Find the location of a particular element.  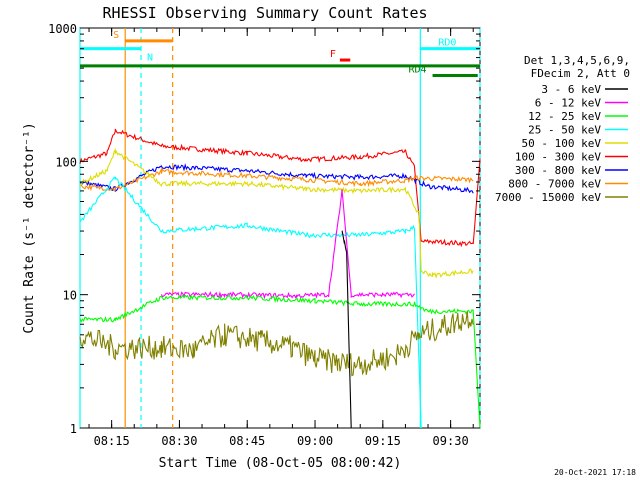

y-tick-label-0: 1 is located at coordinates (73, 429).